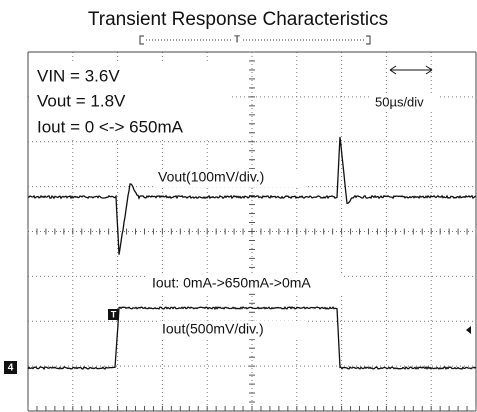 This screenshot has height=412, width=477. Describe the element at coordinates (211, 177) in the screenshot. I see `vout-label: Vout(100mV/div.)` at that location.